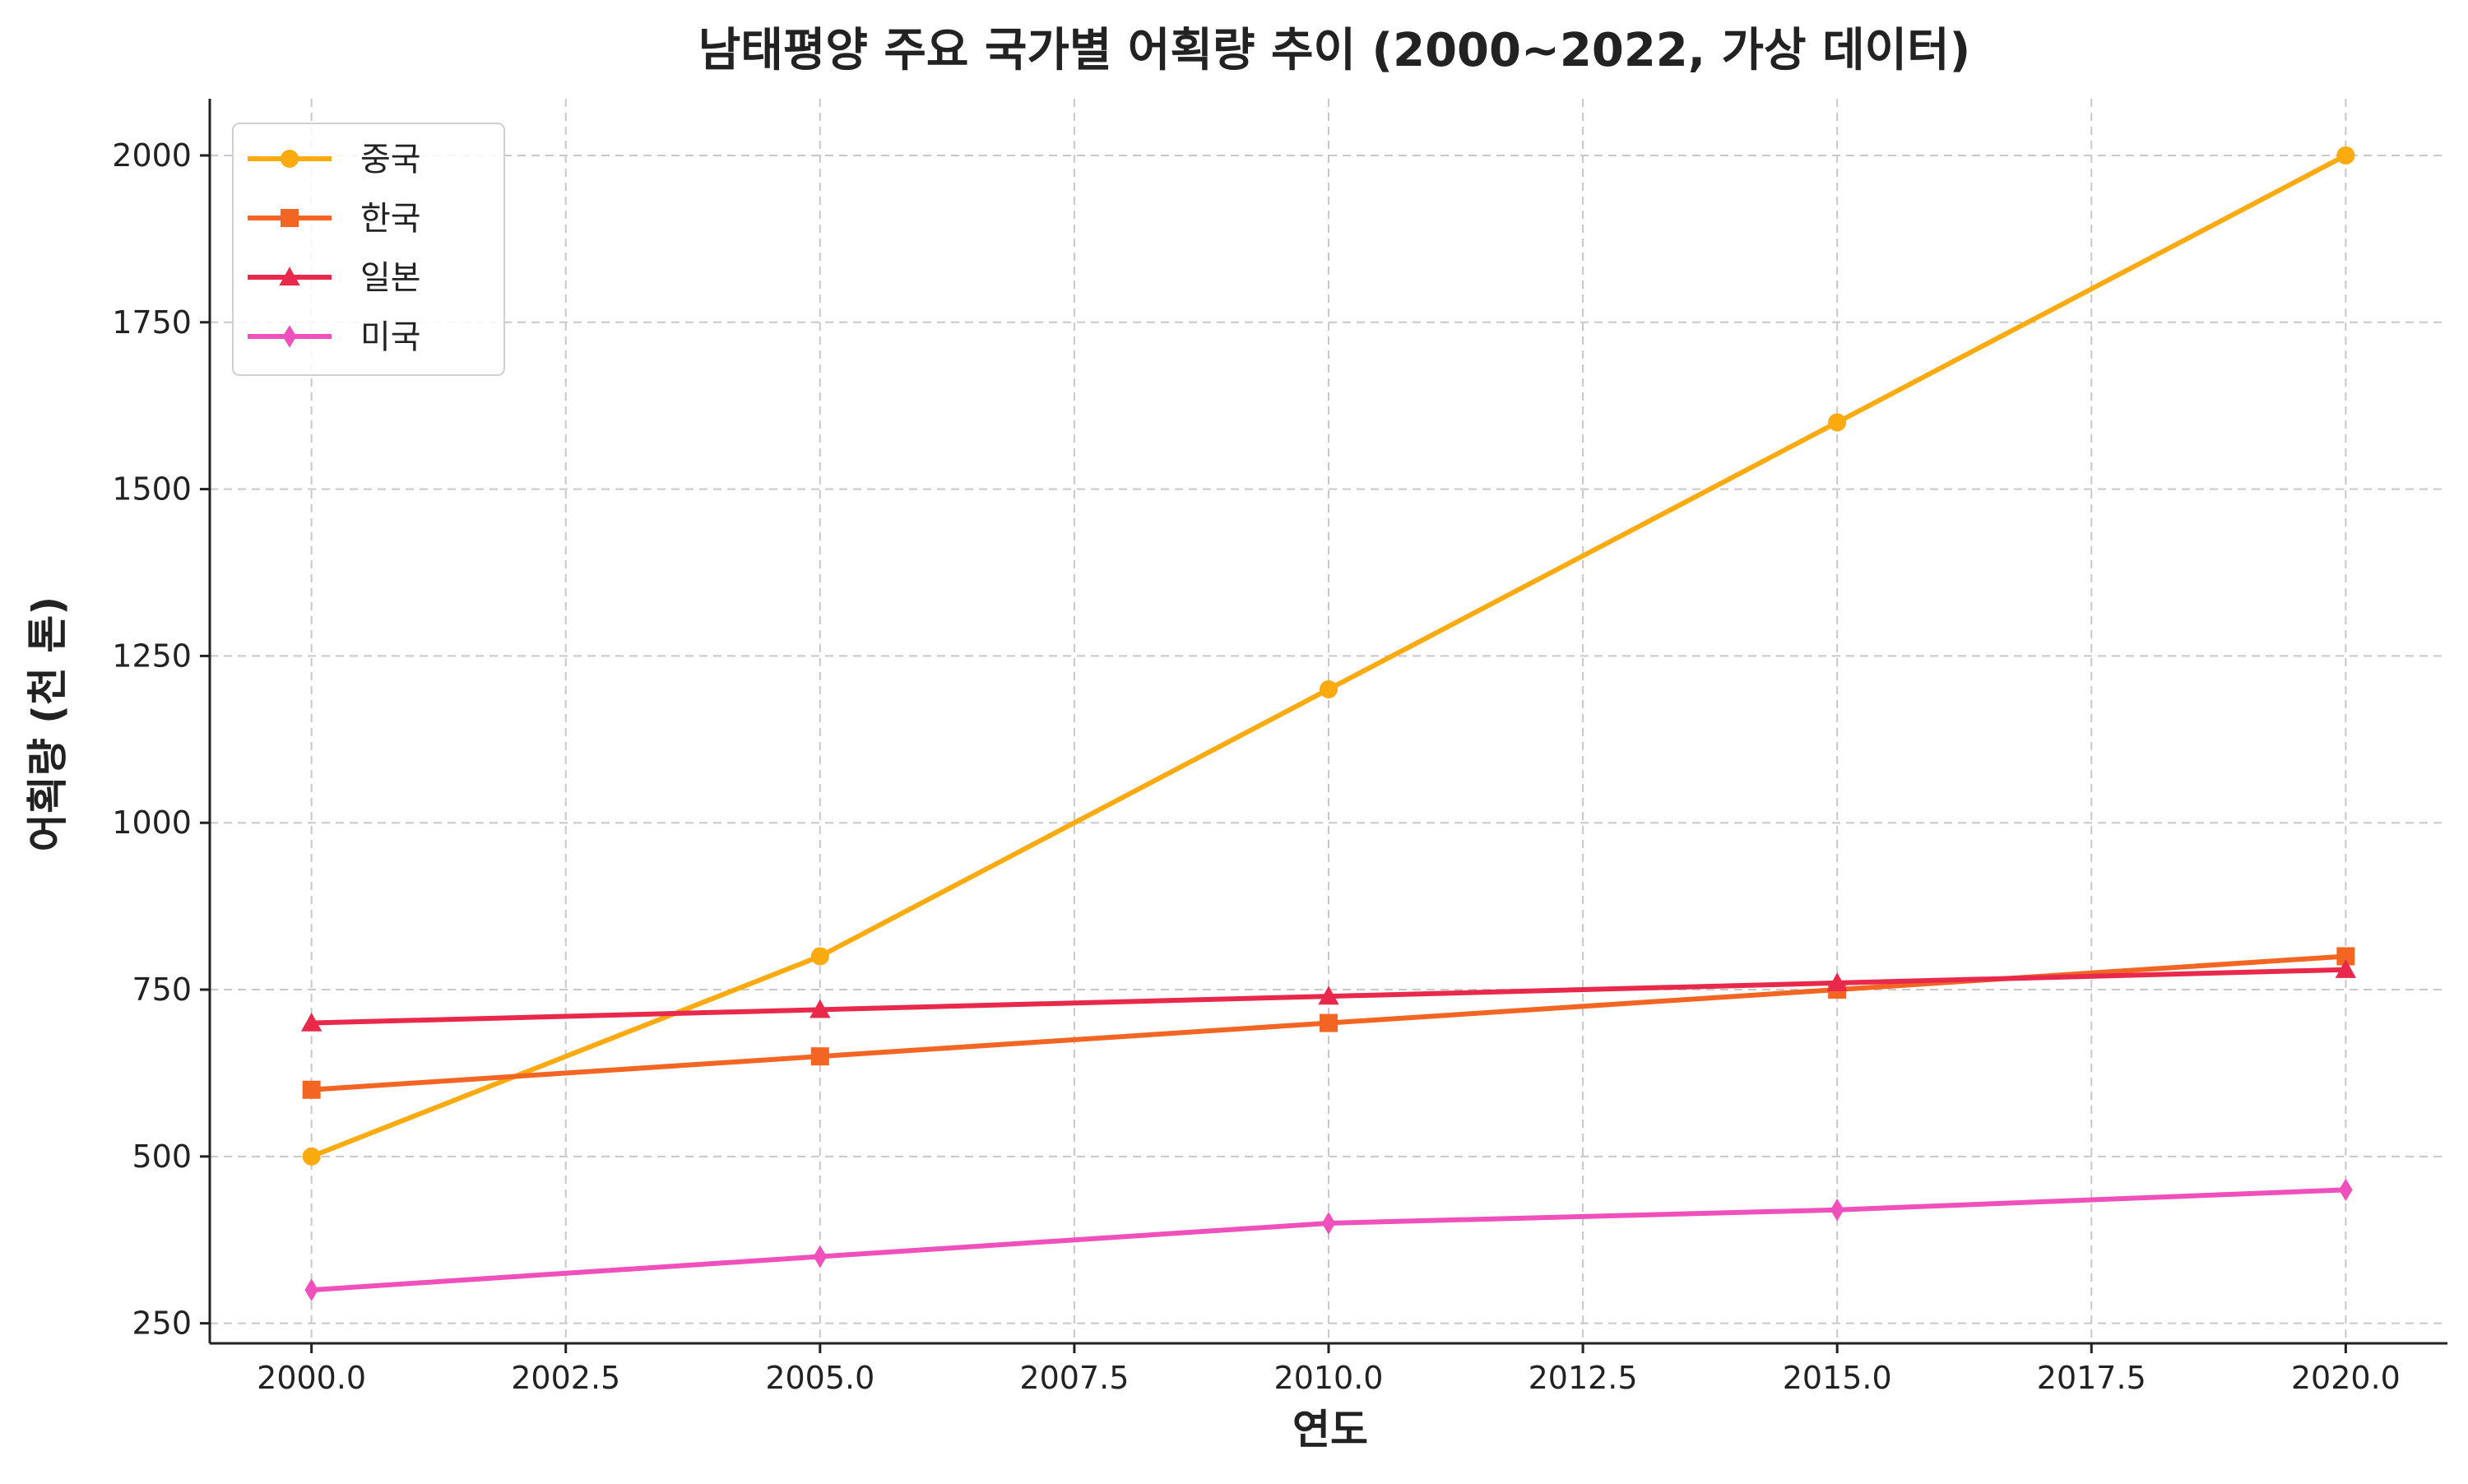 This screenshot has height=1484, width=2468. Describe the element at coordinates (2346, 1378) in the screenshot. I see `x-tick-label: 2020.0` at that location.